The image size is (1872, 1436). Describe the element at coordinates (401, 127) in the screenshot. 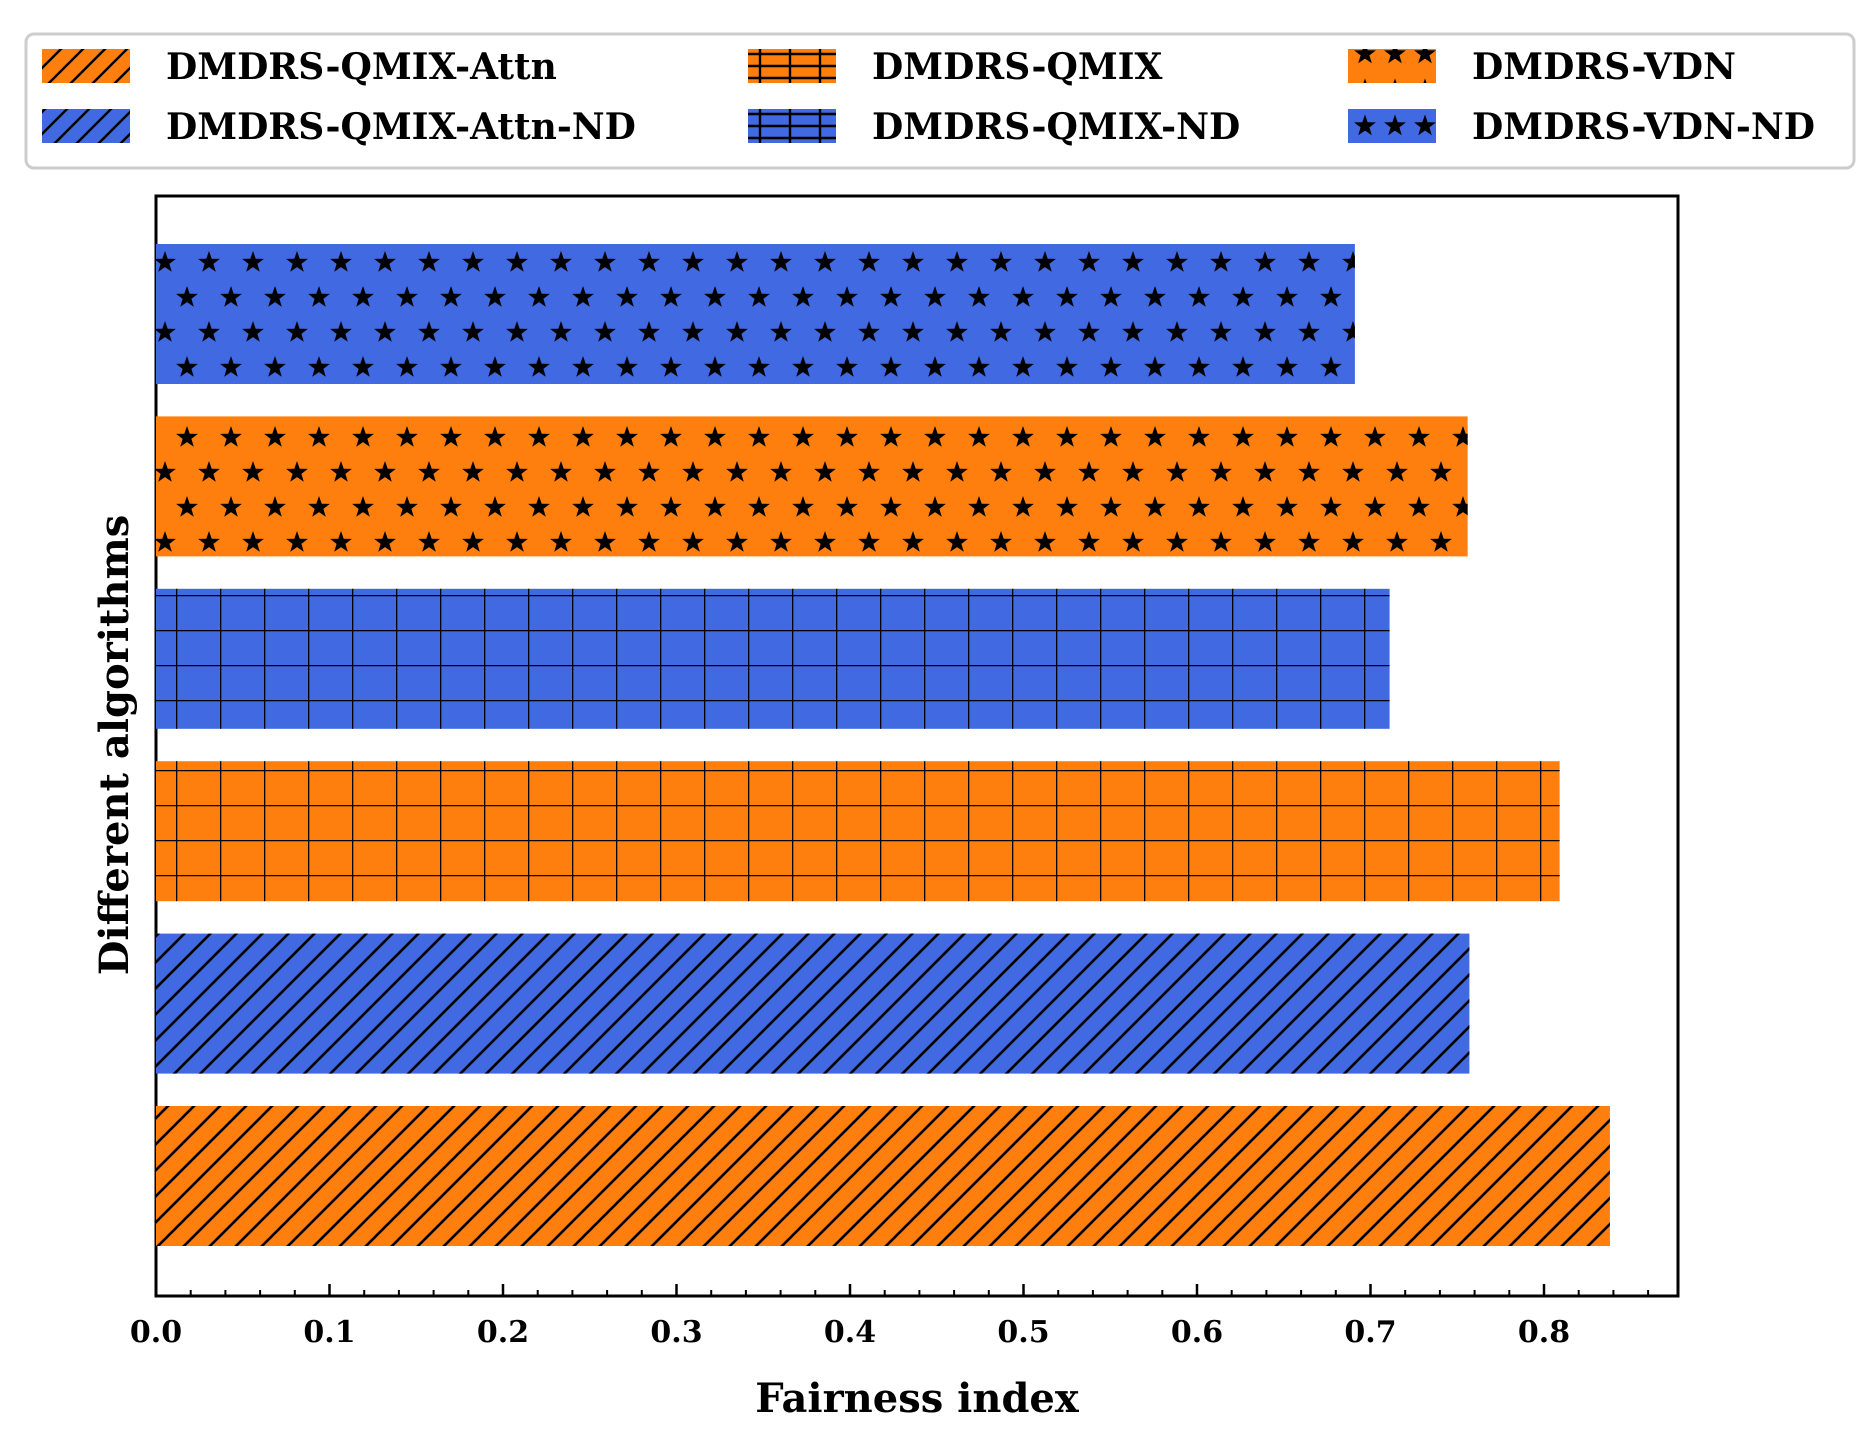

I see `legend-label-dmdrs-qmix-attn-nd: DMDRS-QMIX-Attn-ND` at that location.